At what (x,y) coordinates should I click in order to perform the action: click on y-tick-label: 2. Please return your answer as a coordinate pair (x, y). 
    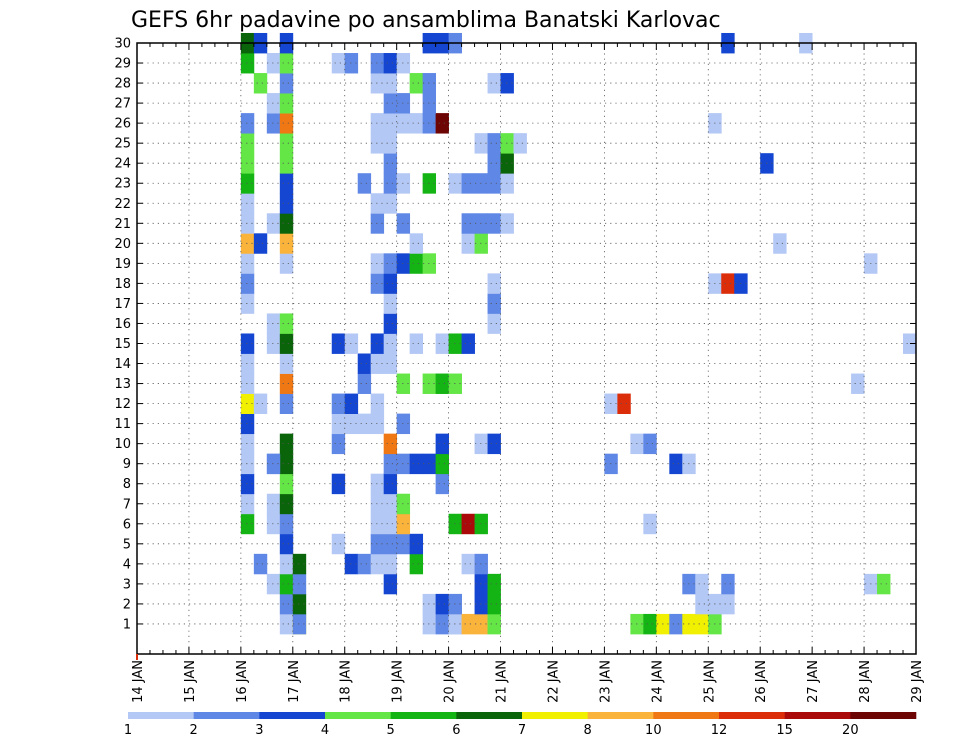
    Looking at the image, I should click on (127, 604).